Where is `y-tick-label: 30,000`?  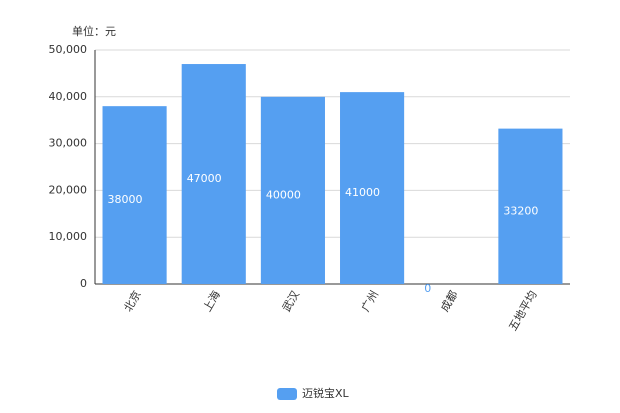 y-tick-label: 30,000 is located at coordinates (68, 143).